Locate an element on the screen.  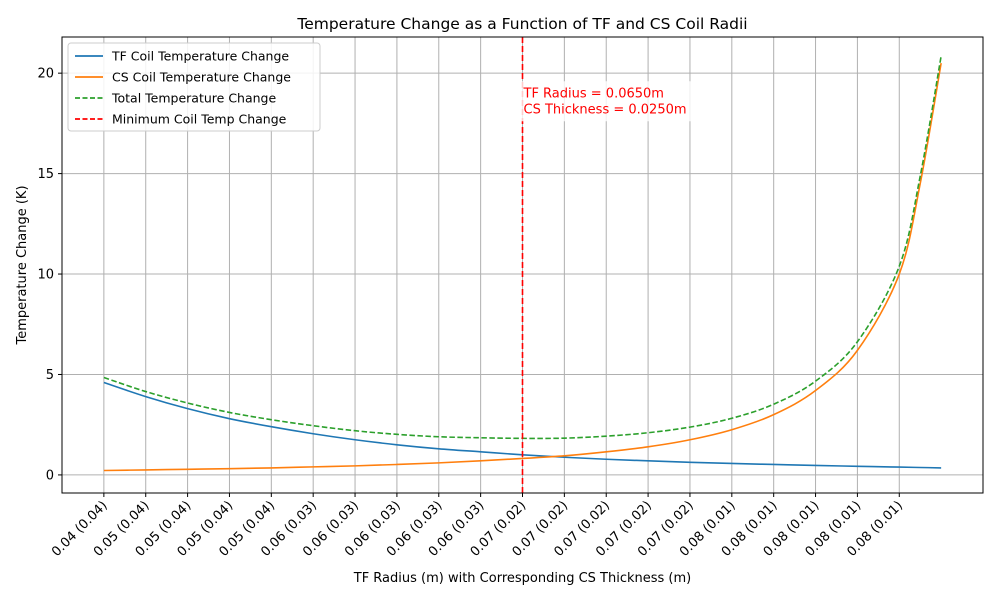
legend-label: CS Coil Temperature Change is located at coordinates (201, 77).